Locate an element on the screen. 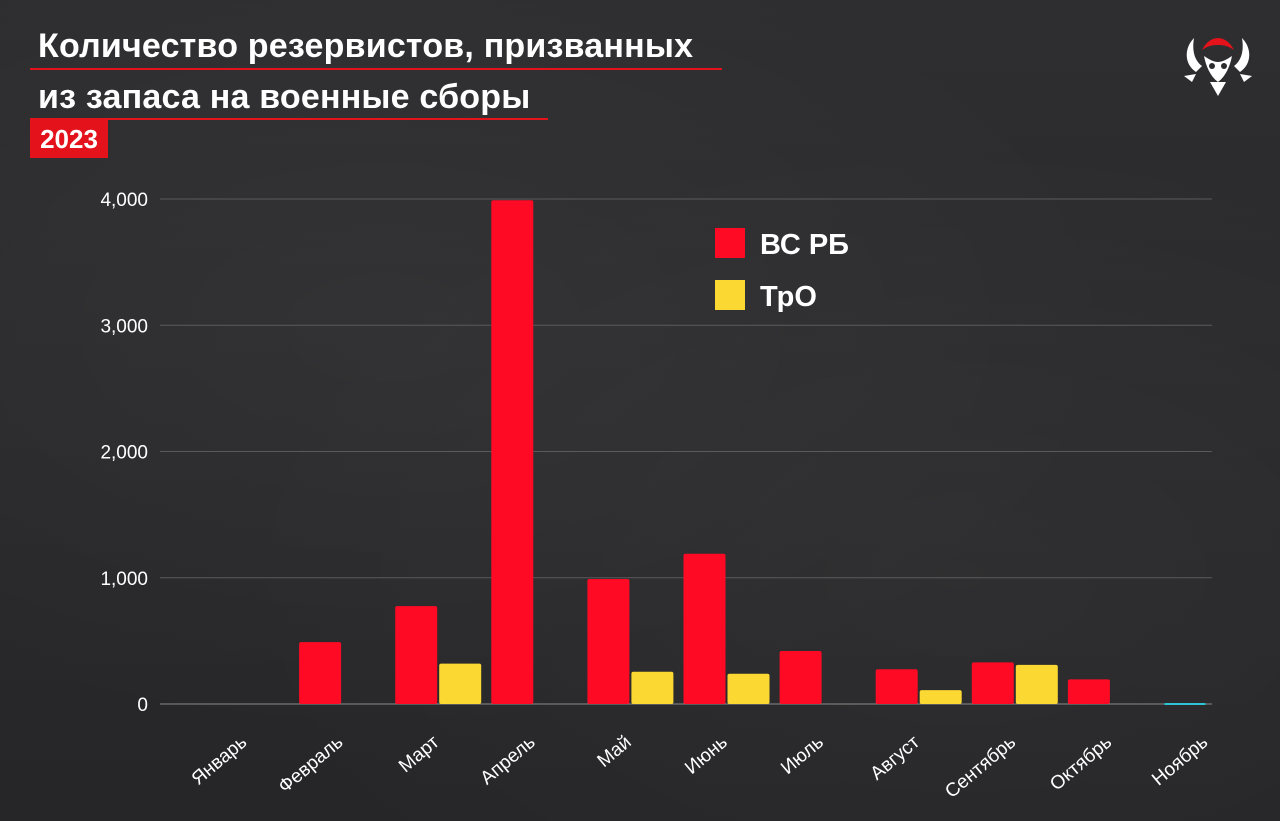  y-axis-ticks: 0 1,000 2,000 3,000 4,000 is located at coordinates (124, 453).